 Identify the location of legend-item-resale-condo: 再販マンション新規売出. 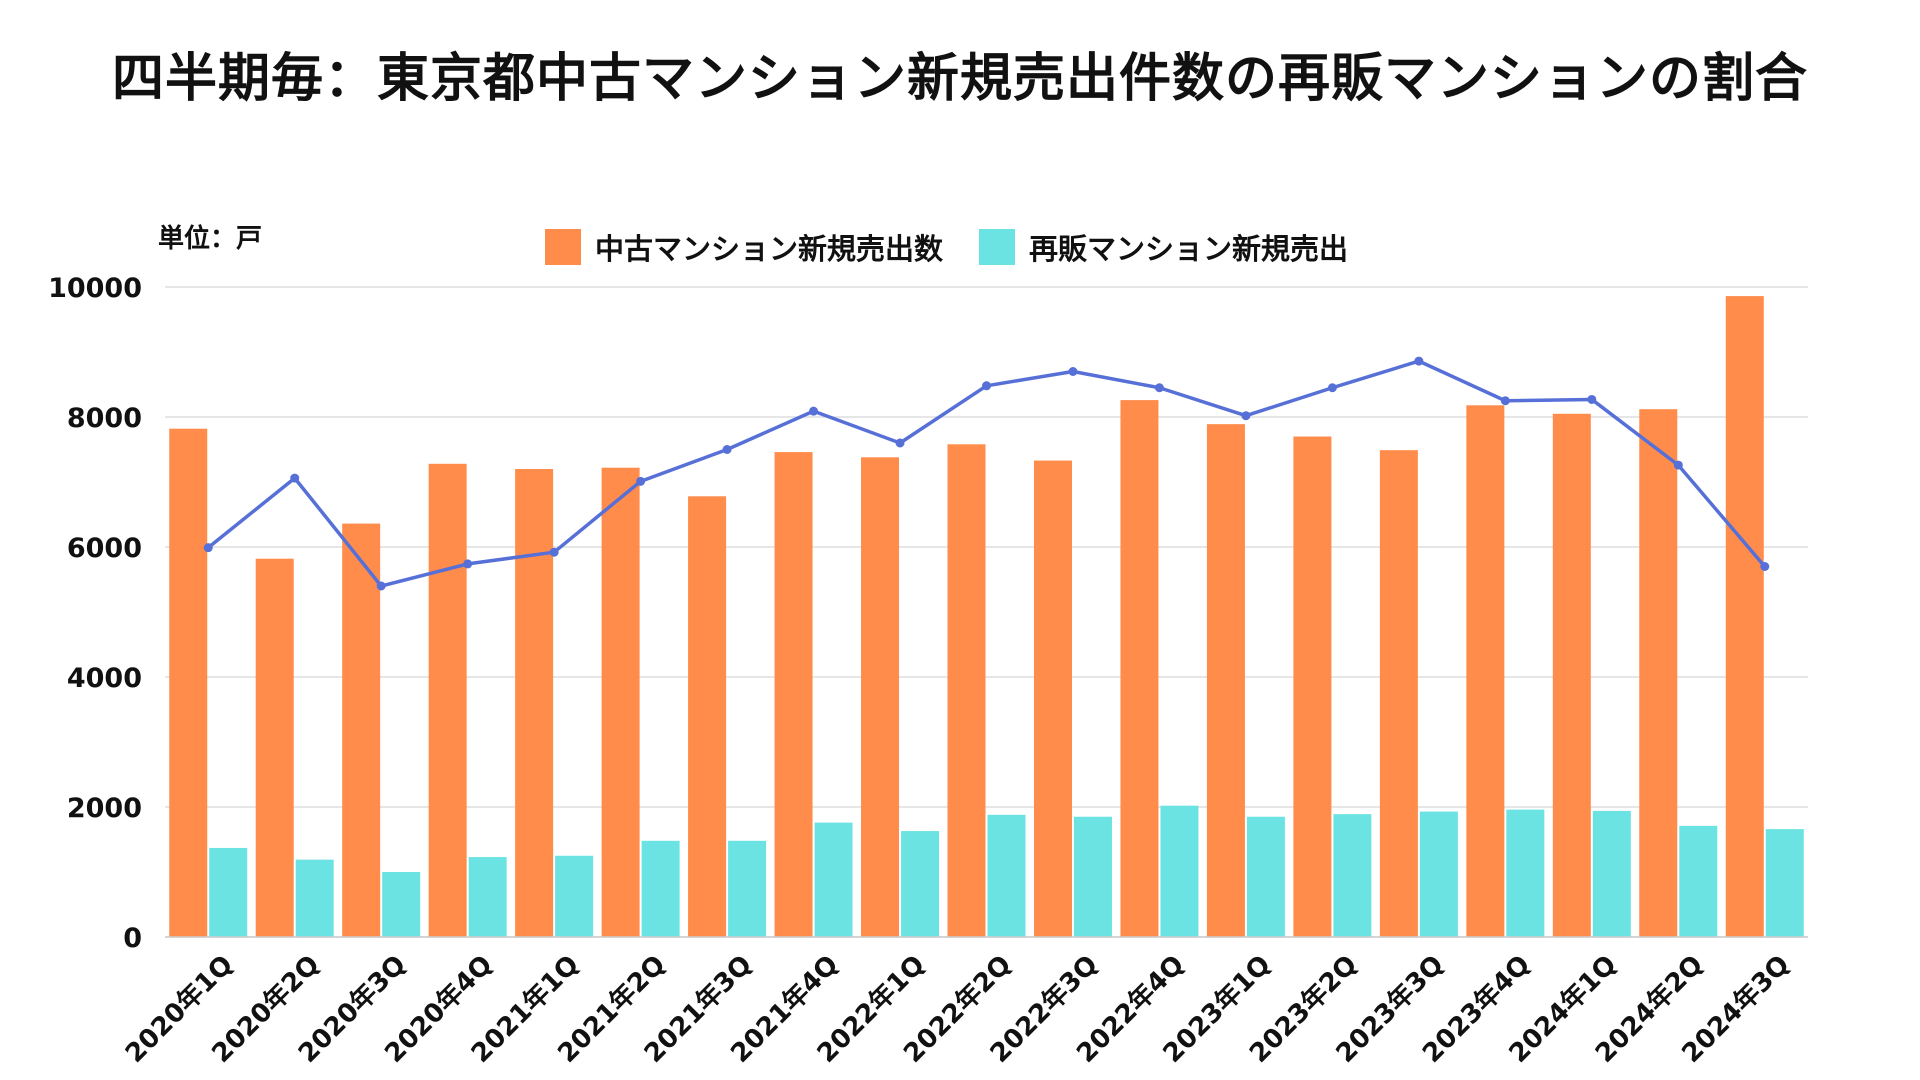
(1163, 247).